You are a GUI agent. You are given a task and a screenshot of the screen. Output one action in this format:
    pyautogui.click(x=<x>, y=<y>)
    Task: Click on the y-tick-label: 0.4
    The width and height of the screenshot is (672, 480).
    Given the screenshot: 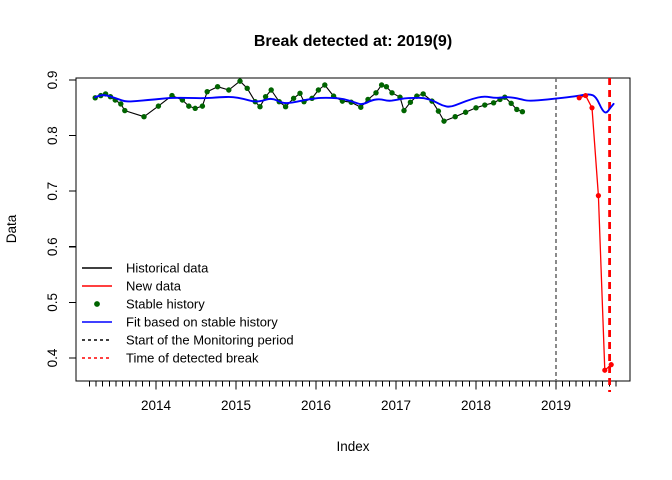 What is the action you would take?
    pyautogui.click(x=52, y=357)
    